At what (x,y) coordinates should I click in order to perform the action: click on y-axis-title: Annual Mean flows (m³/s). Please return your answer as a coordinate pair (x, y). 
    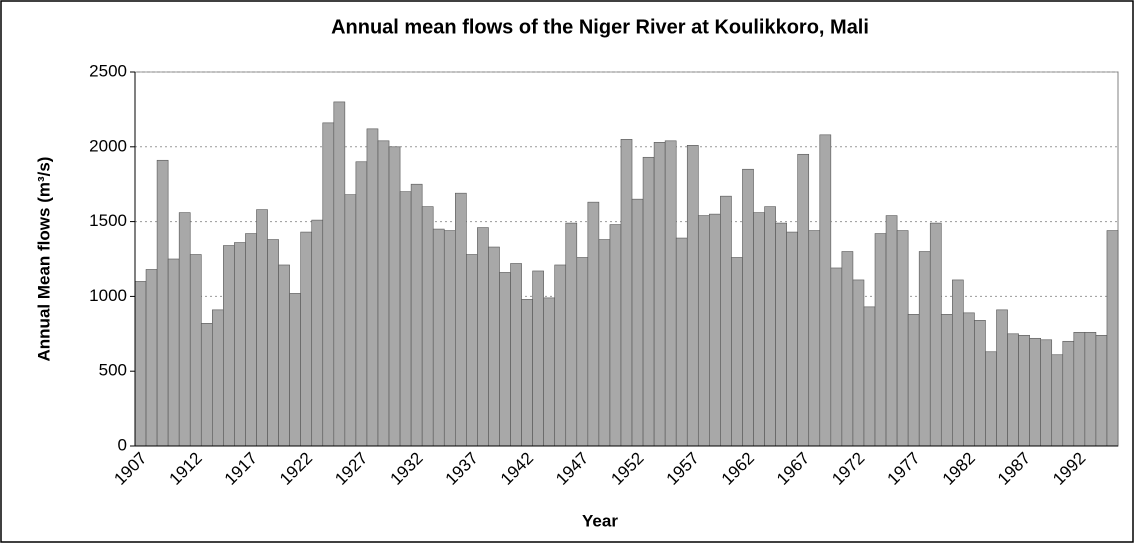
    Looking at the image, I should click on (43, 259).